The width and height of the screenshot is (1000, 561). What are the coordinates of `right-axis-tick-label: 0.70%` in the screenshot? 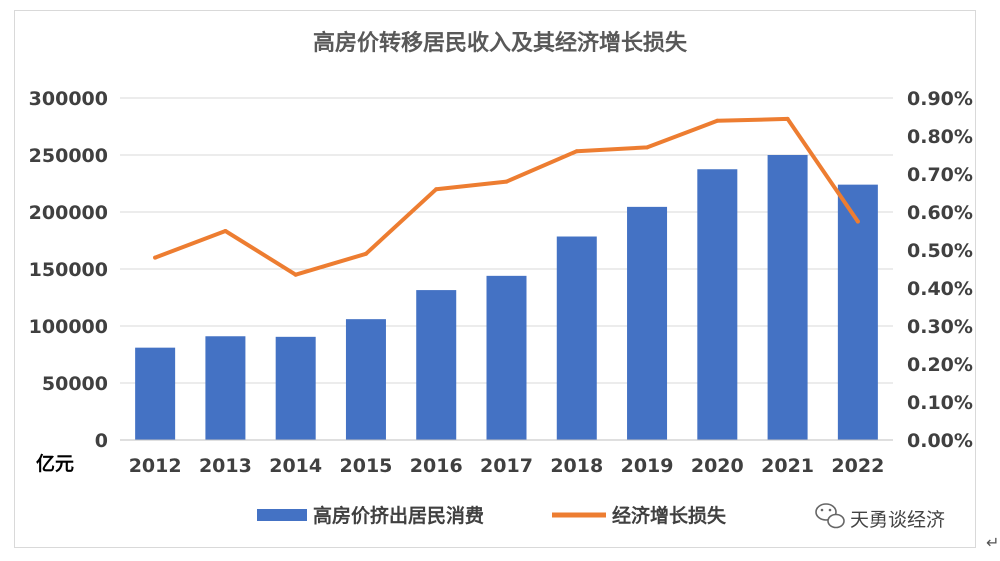 It's located at (940, 175).